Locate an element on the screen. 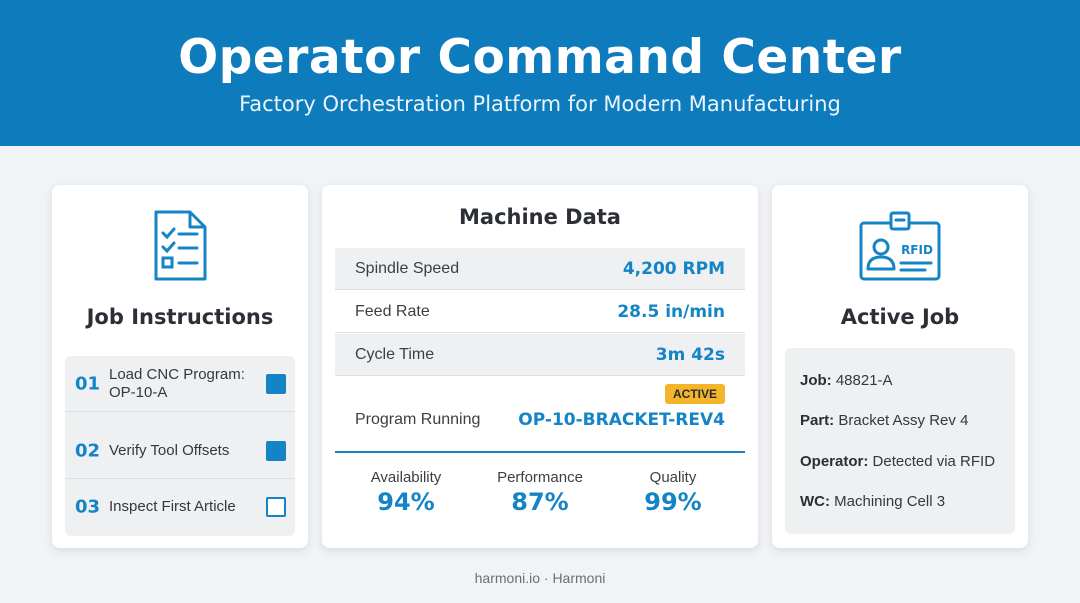  spindle-speed-label: Spindle Speed is located at coordinates (407, 268).